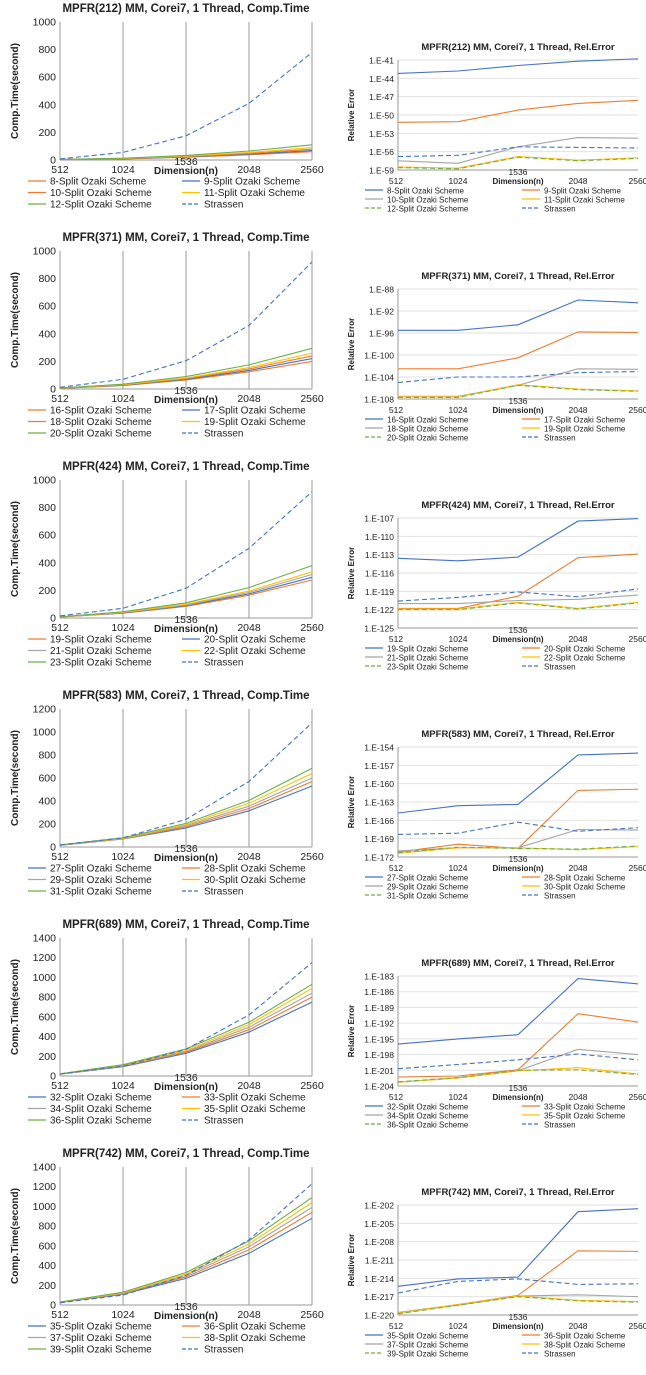  I want to click on chart-7-x-tick-label: 2048, so click(249, 857).